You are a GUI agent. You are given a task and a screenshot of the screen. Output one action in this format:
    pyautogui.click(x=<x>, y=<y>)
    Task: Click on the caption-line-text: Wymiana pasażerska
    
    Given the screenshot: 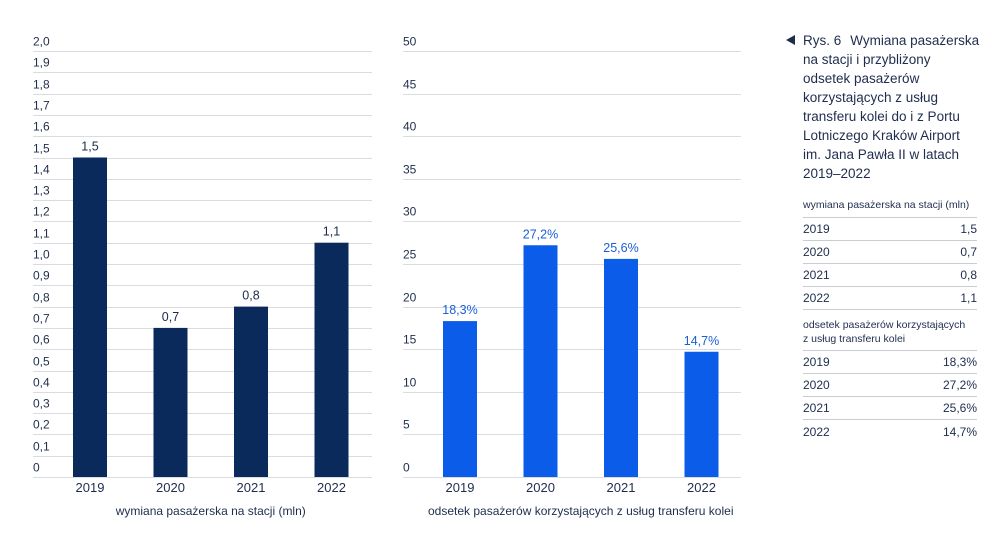 What is the action you would take?
    pyautogui.click(x=915, y=40)
    